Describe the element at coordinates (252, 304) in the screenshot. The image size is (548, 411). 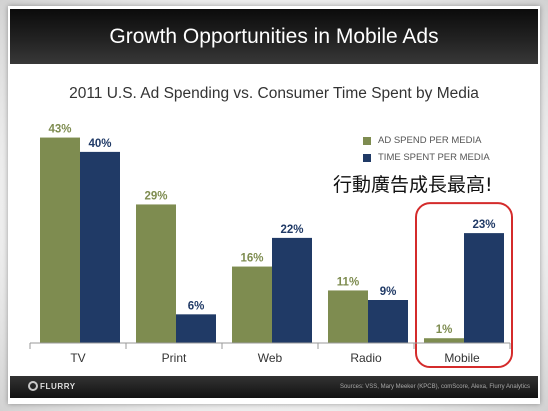
I see `bar-ad-spend-per-media-web` at that location.